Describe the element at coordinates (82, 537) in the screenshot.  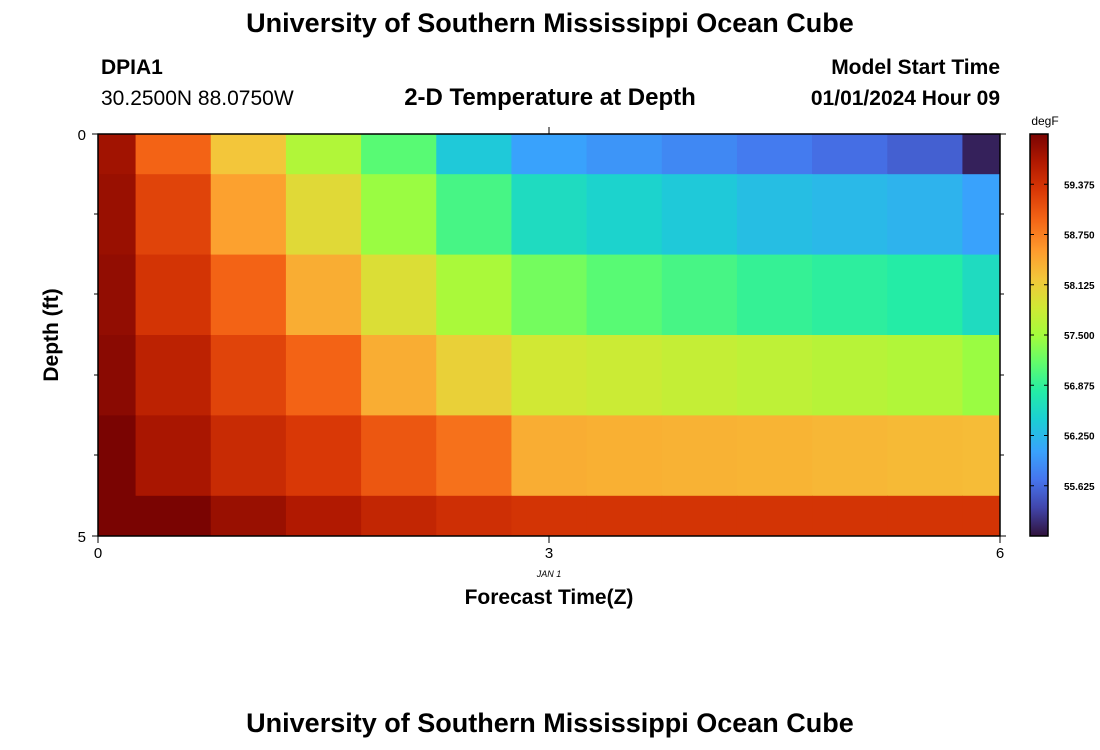
I see `y-tick-label: 5` at that location.